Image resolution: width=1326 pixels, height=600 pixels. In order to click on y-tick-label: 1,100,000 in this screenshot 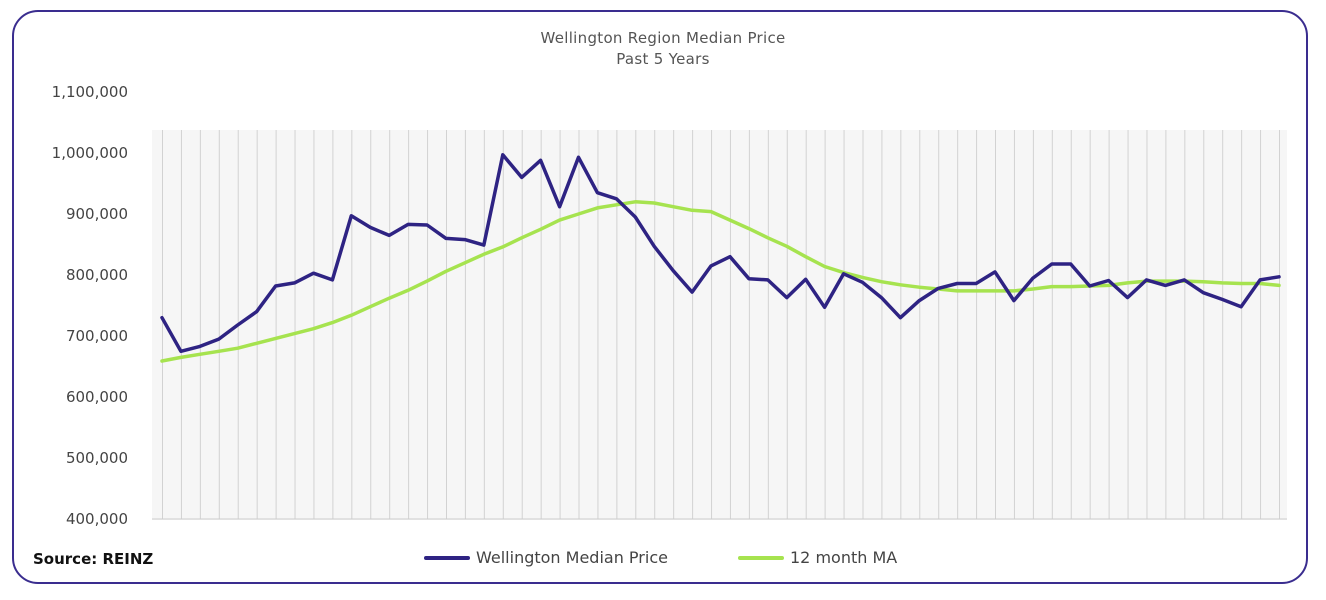, I will do `click(90, 92)`.